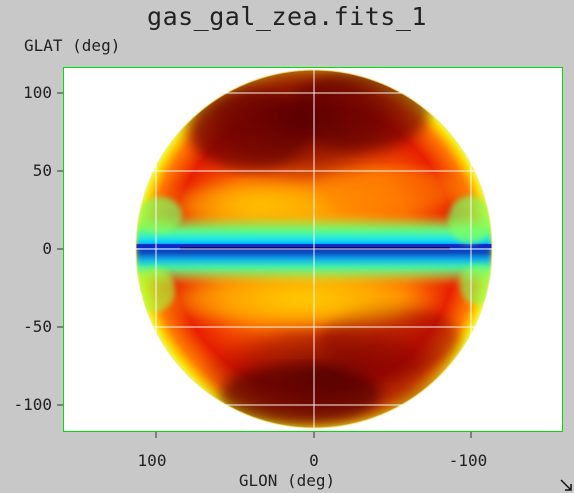  Describe the element at coordinates (37, 92) in the screenshot. I see `y-tick-label: 100` at that location.